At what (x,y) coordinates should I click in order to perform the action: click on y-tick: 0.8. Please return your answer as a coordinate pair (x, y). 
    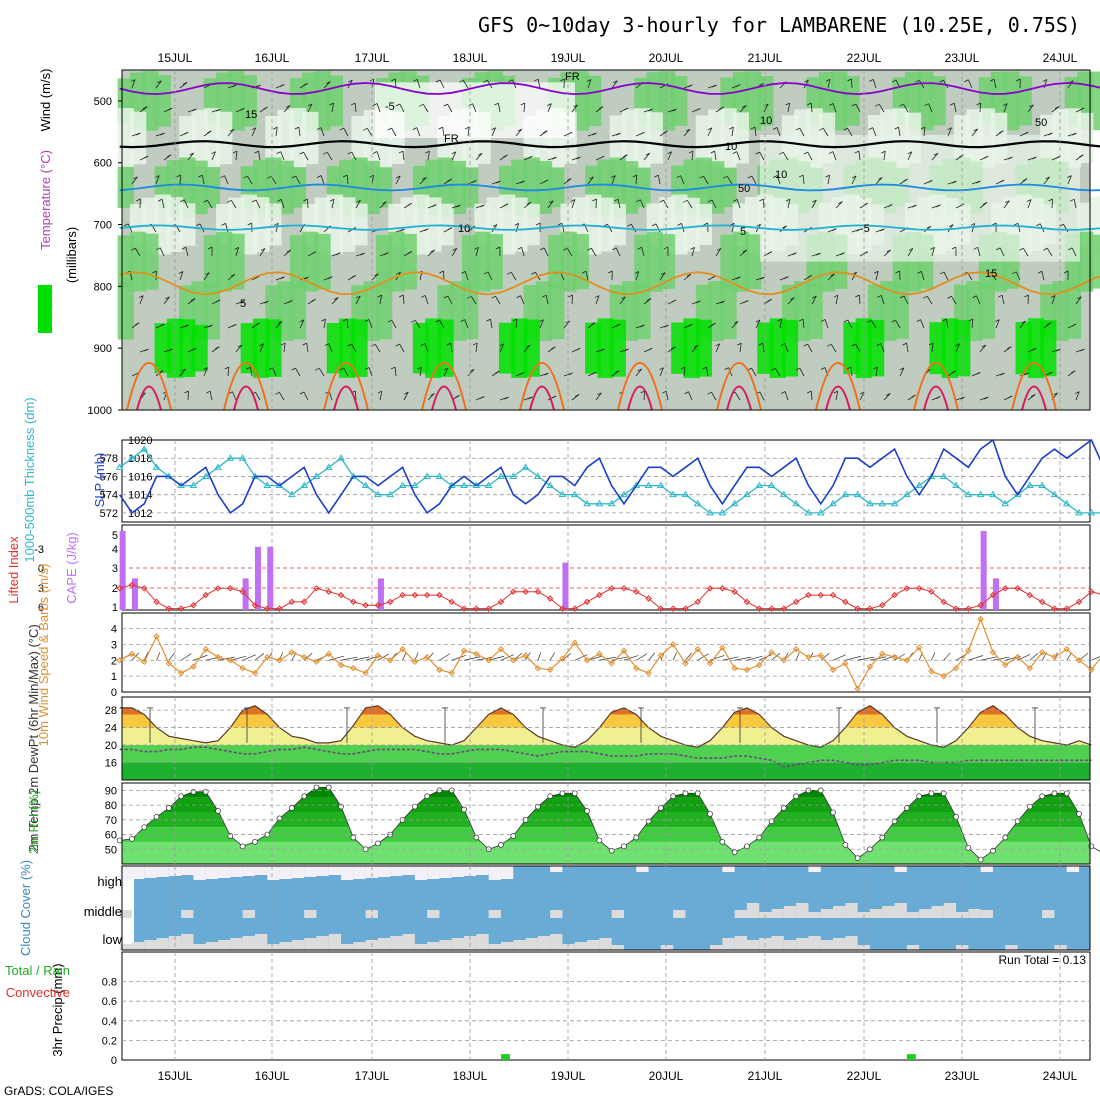
    Looking at the image, I should click on (109, 983).